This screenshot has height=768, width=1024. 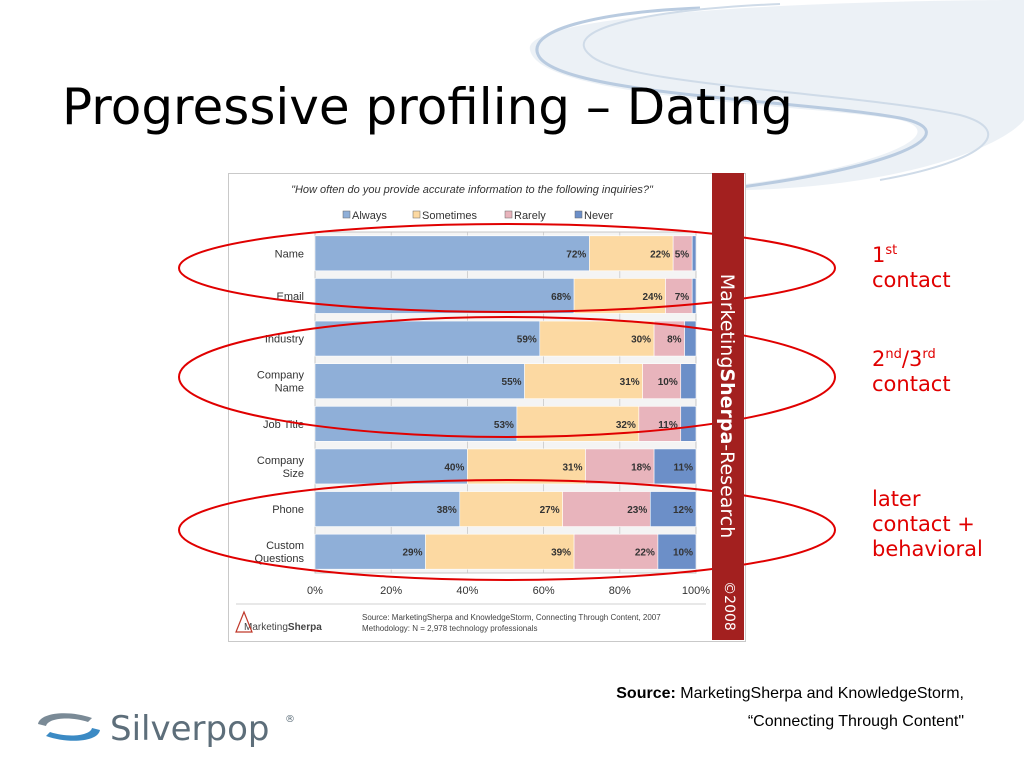 I want to click on data-label: 40%, so click(x=454, y=467).